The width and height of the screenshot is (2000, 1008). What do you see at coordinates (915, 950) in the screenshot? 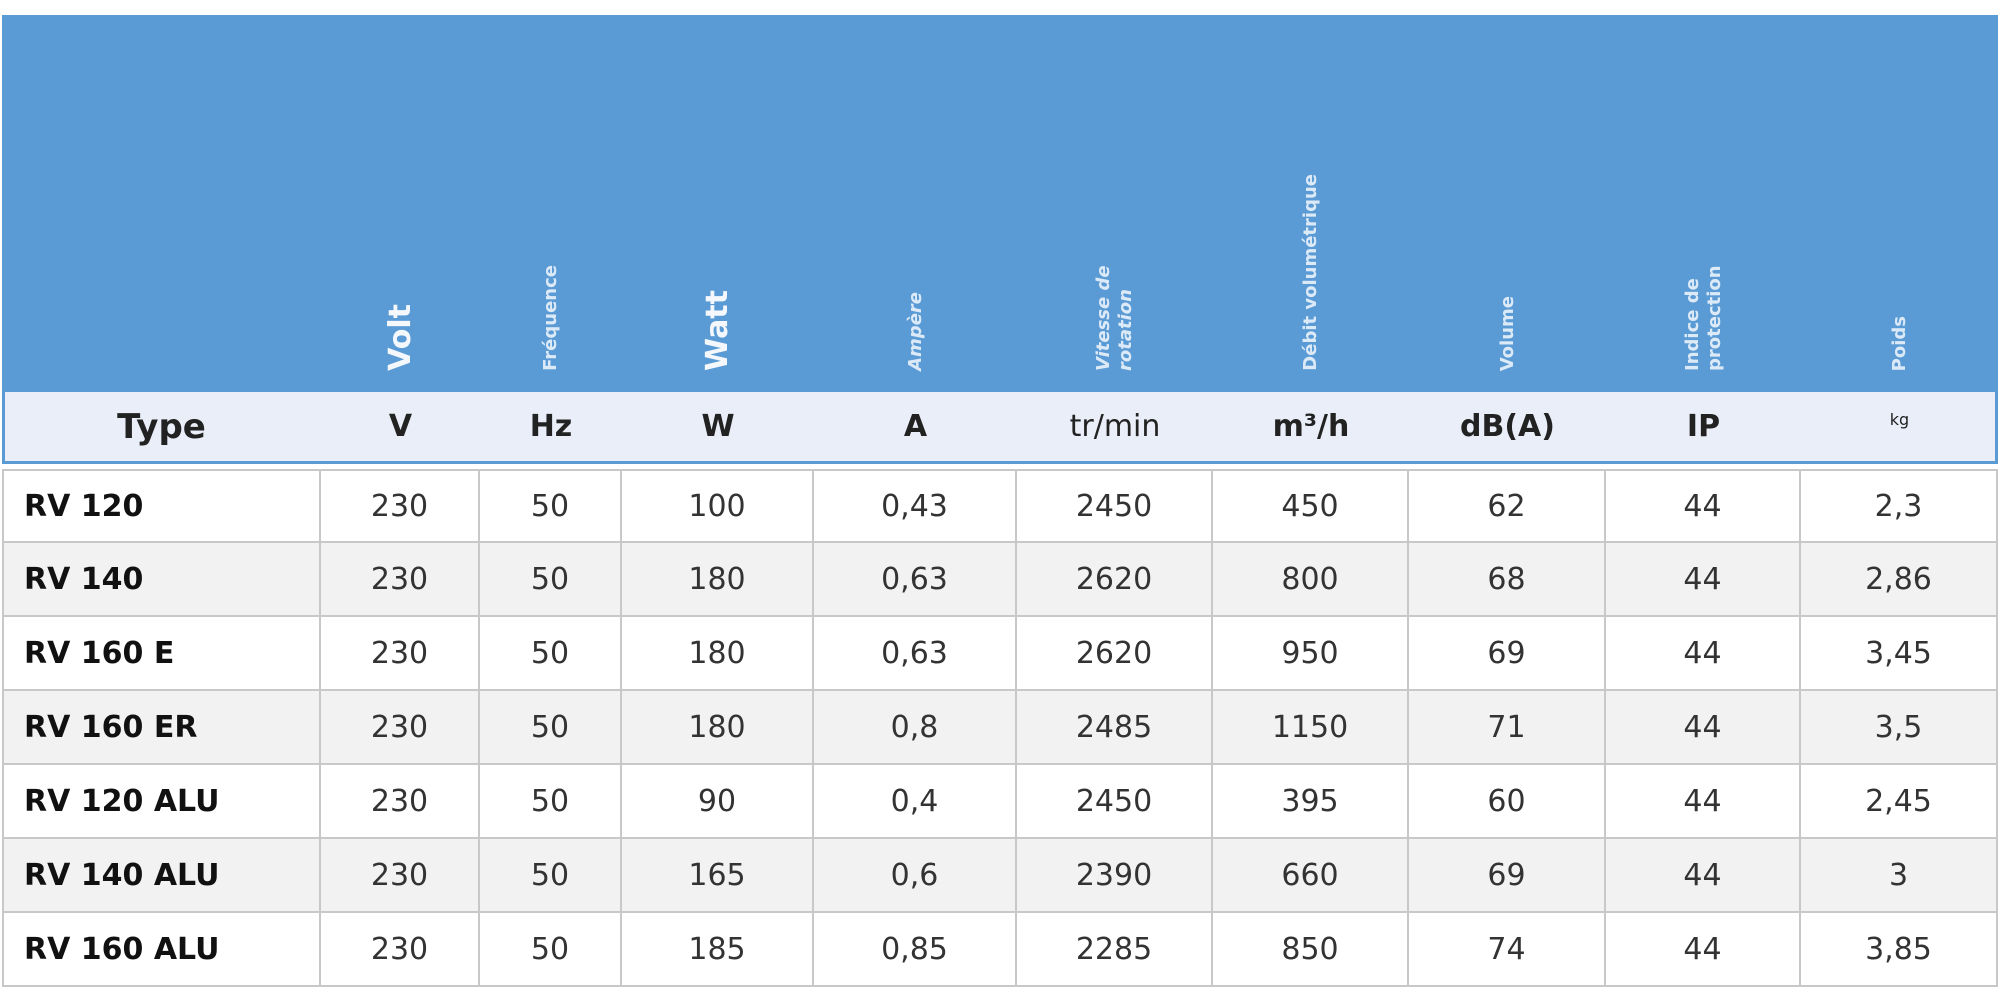
I see `table-cell: 0,85` at bounding box center [915, 950].